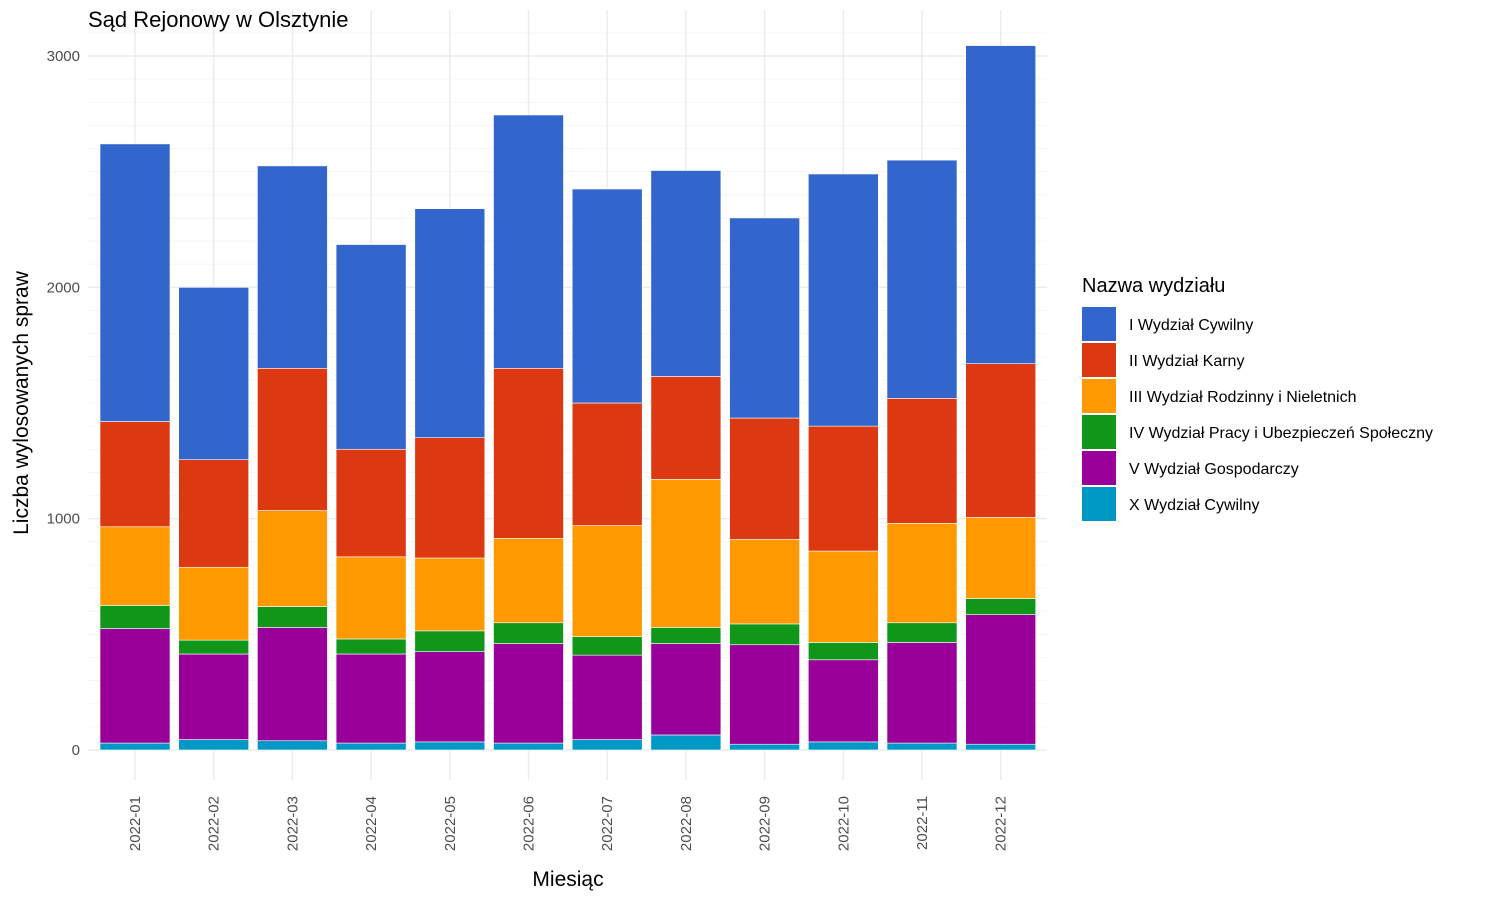  I want to click on legend-label: I Wydział Cywilny, so click(1191, 325).